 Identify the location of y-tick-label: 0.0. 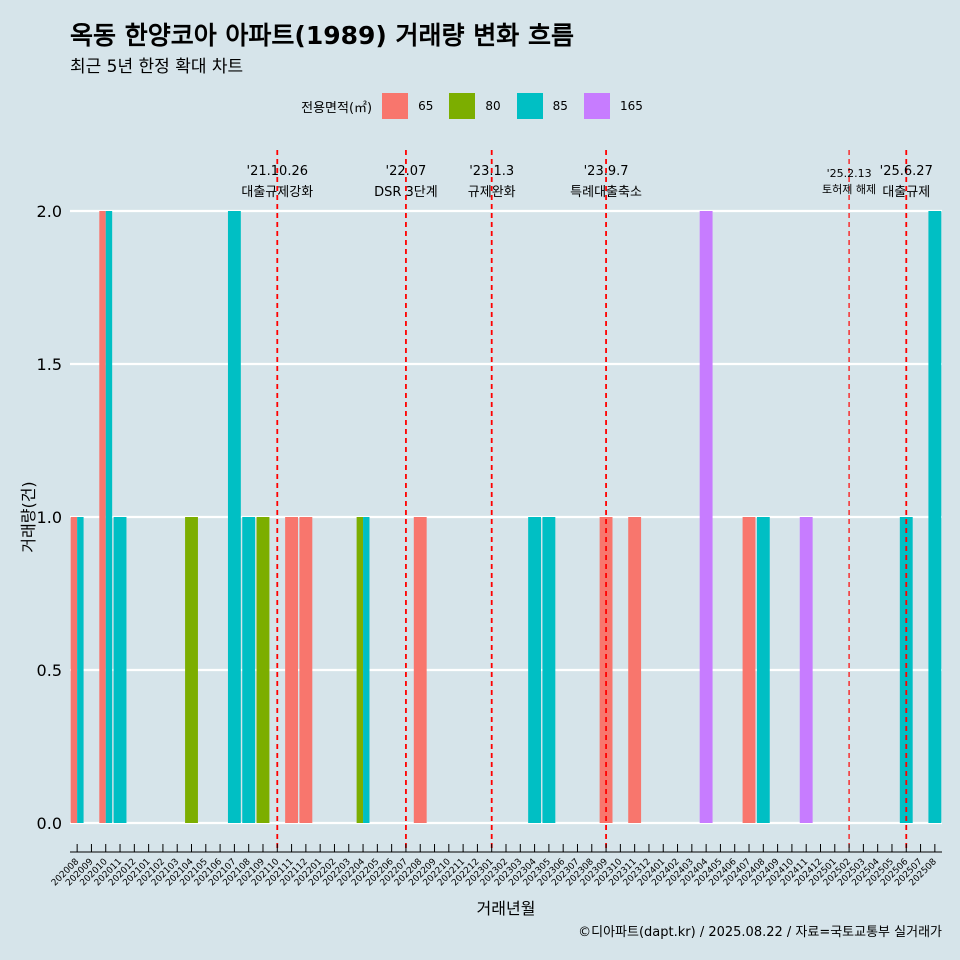
(49, 823).